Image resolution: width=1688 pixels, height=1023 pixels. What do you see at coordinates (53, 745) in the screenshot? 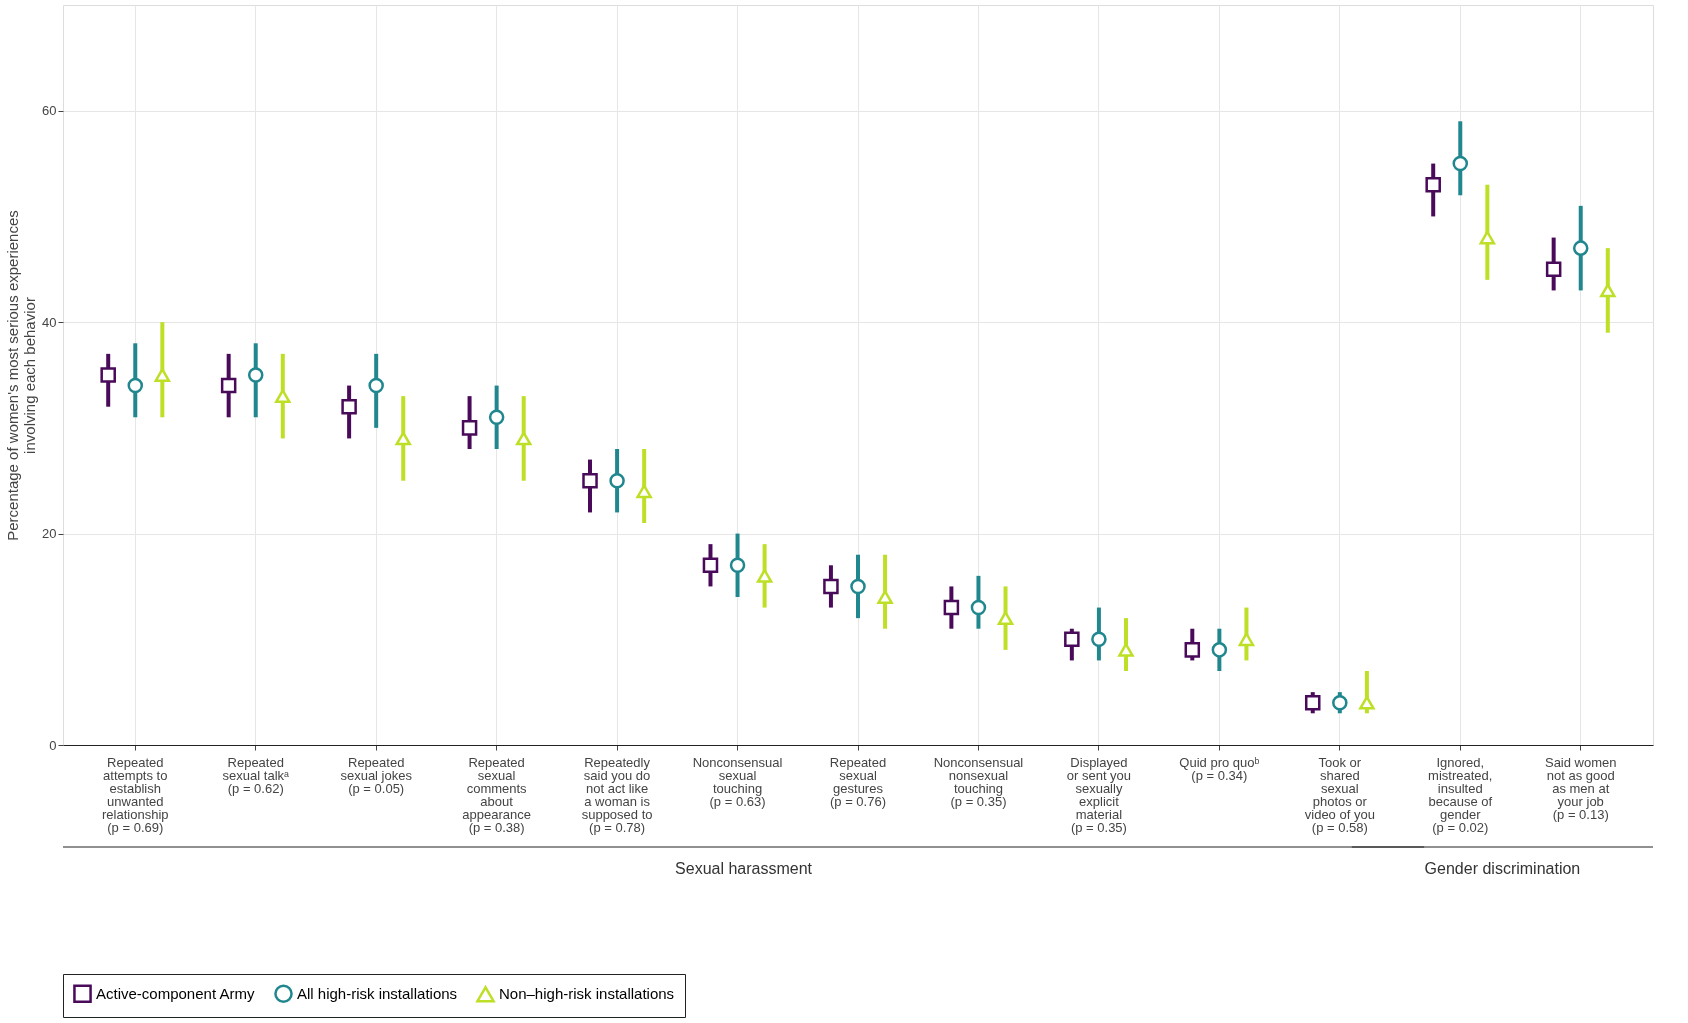
I see `y-tick-label: 0` at bounding box center [53, 745].